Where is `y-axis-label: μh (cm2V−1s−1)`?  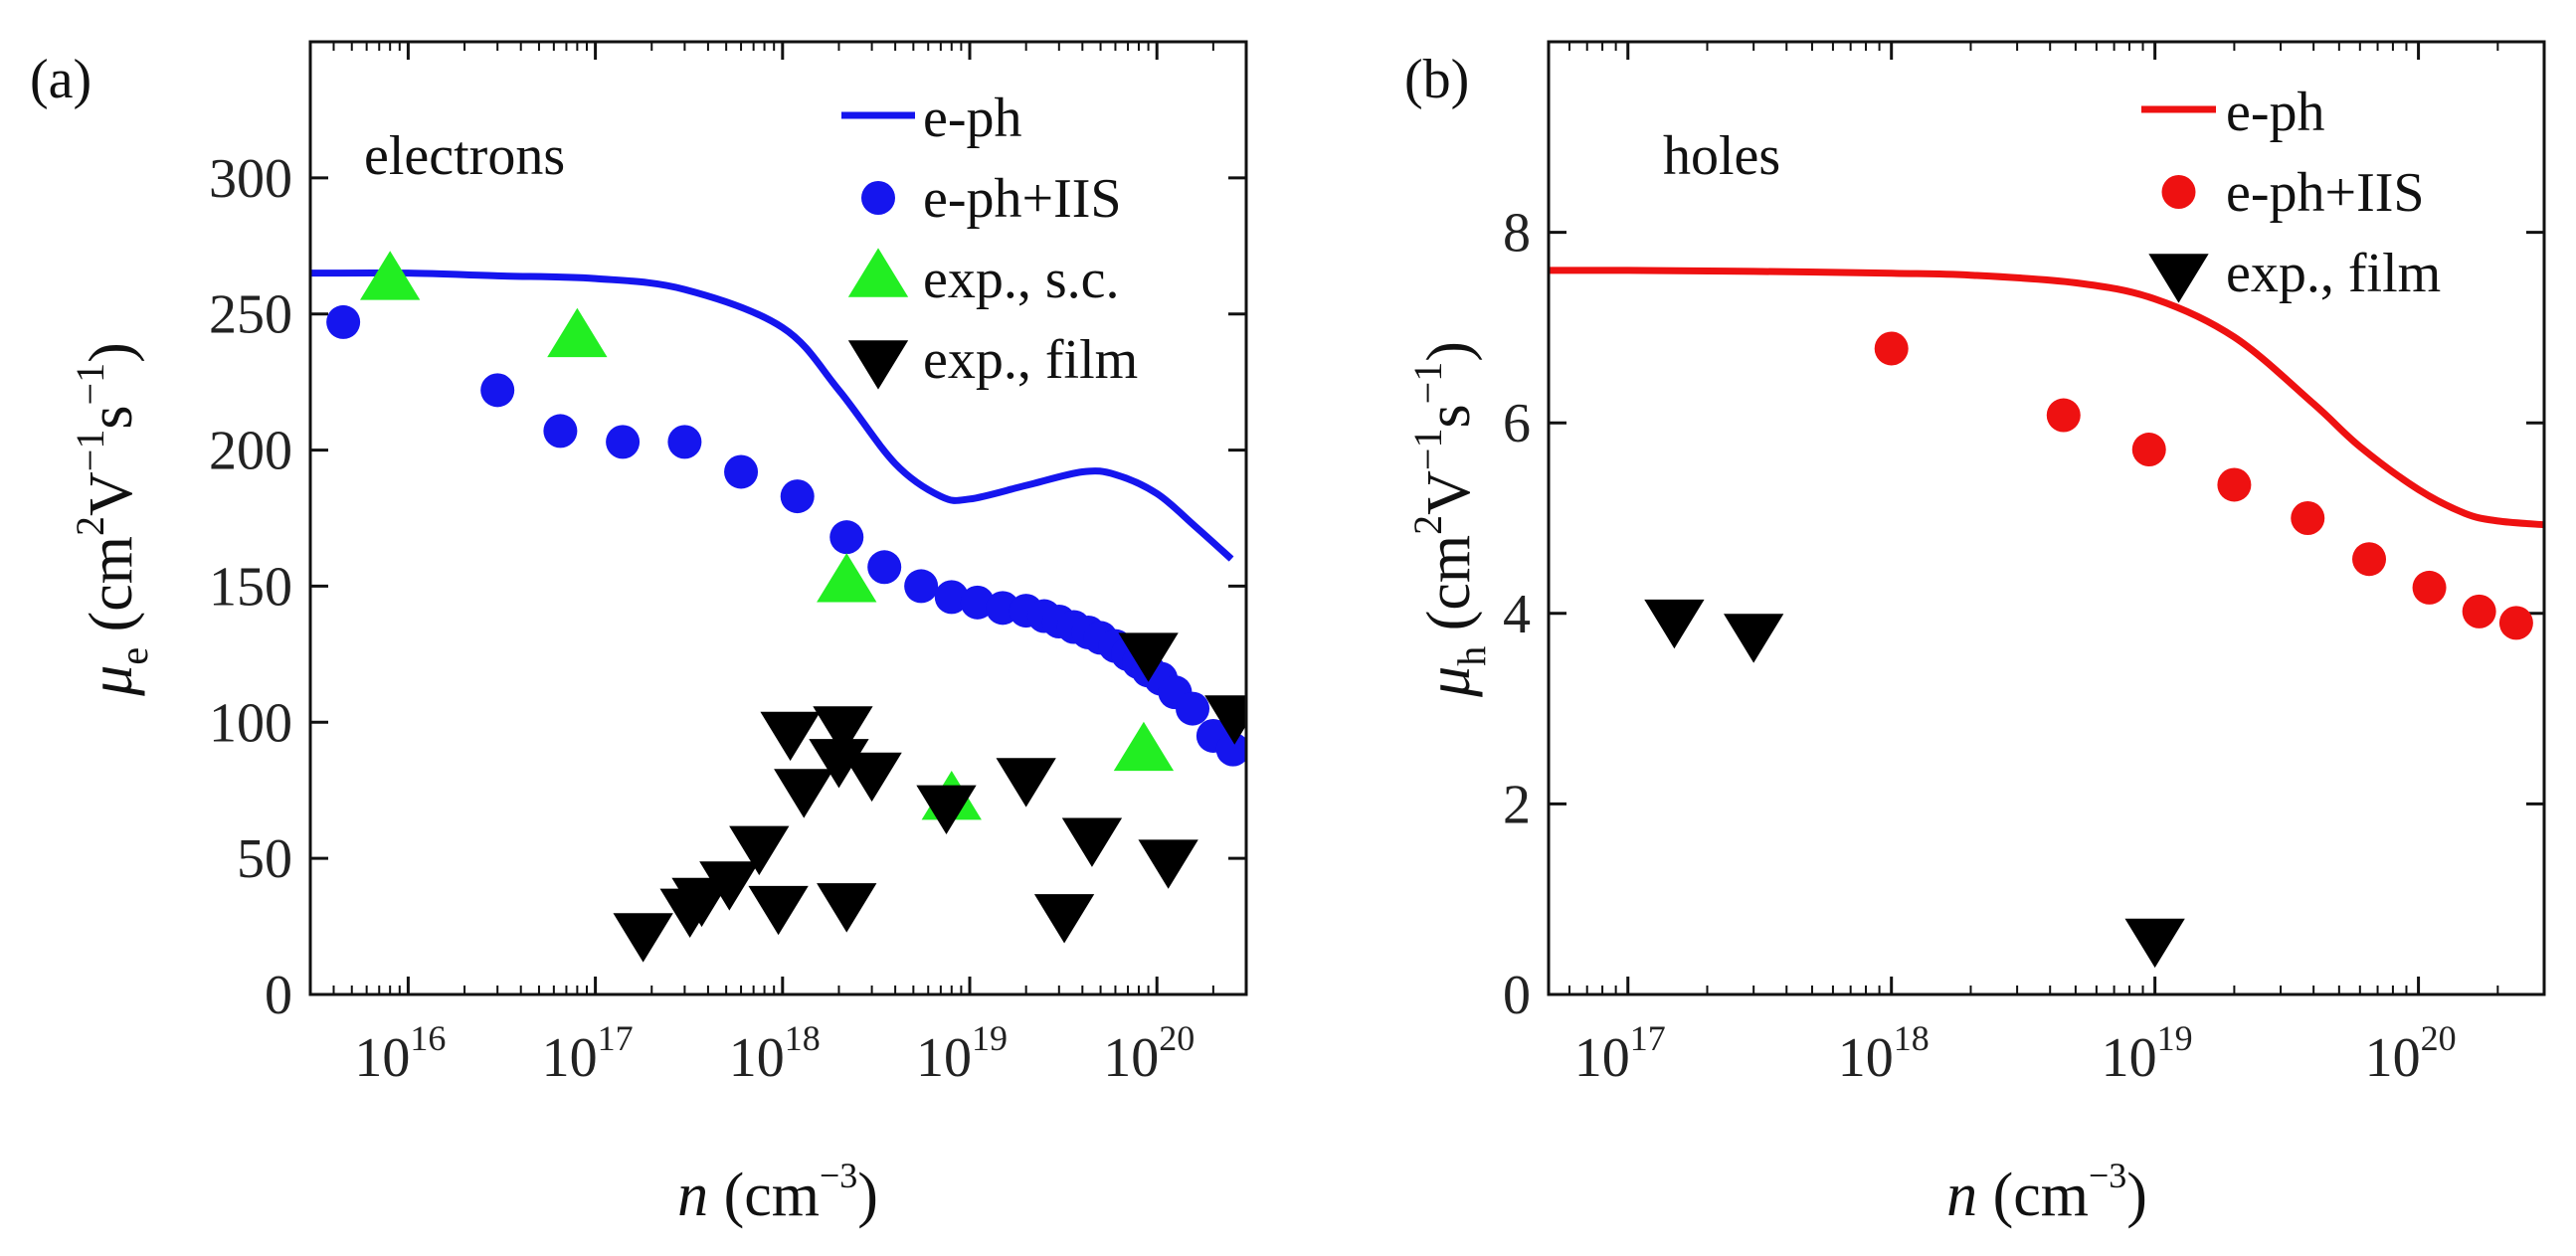 y-axis-label: μh (cm2V−1s−1) is located at coordinates (1449, 519).